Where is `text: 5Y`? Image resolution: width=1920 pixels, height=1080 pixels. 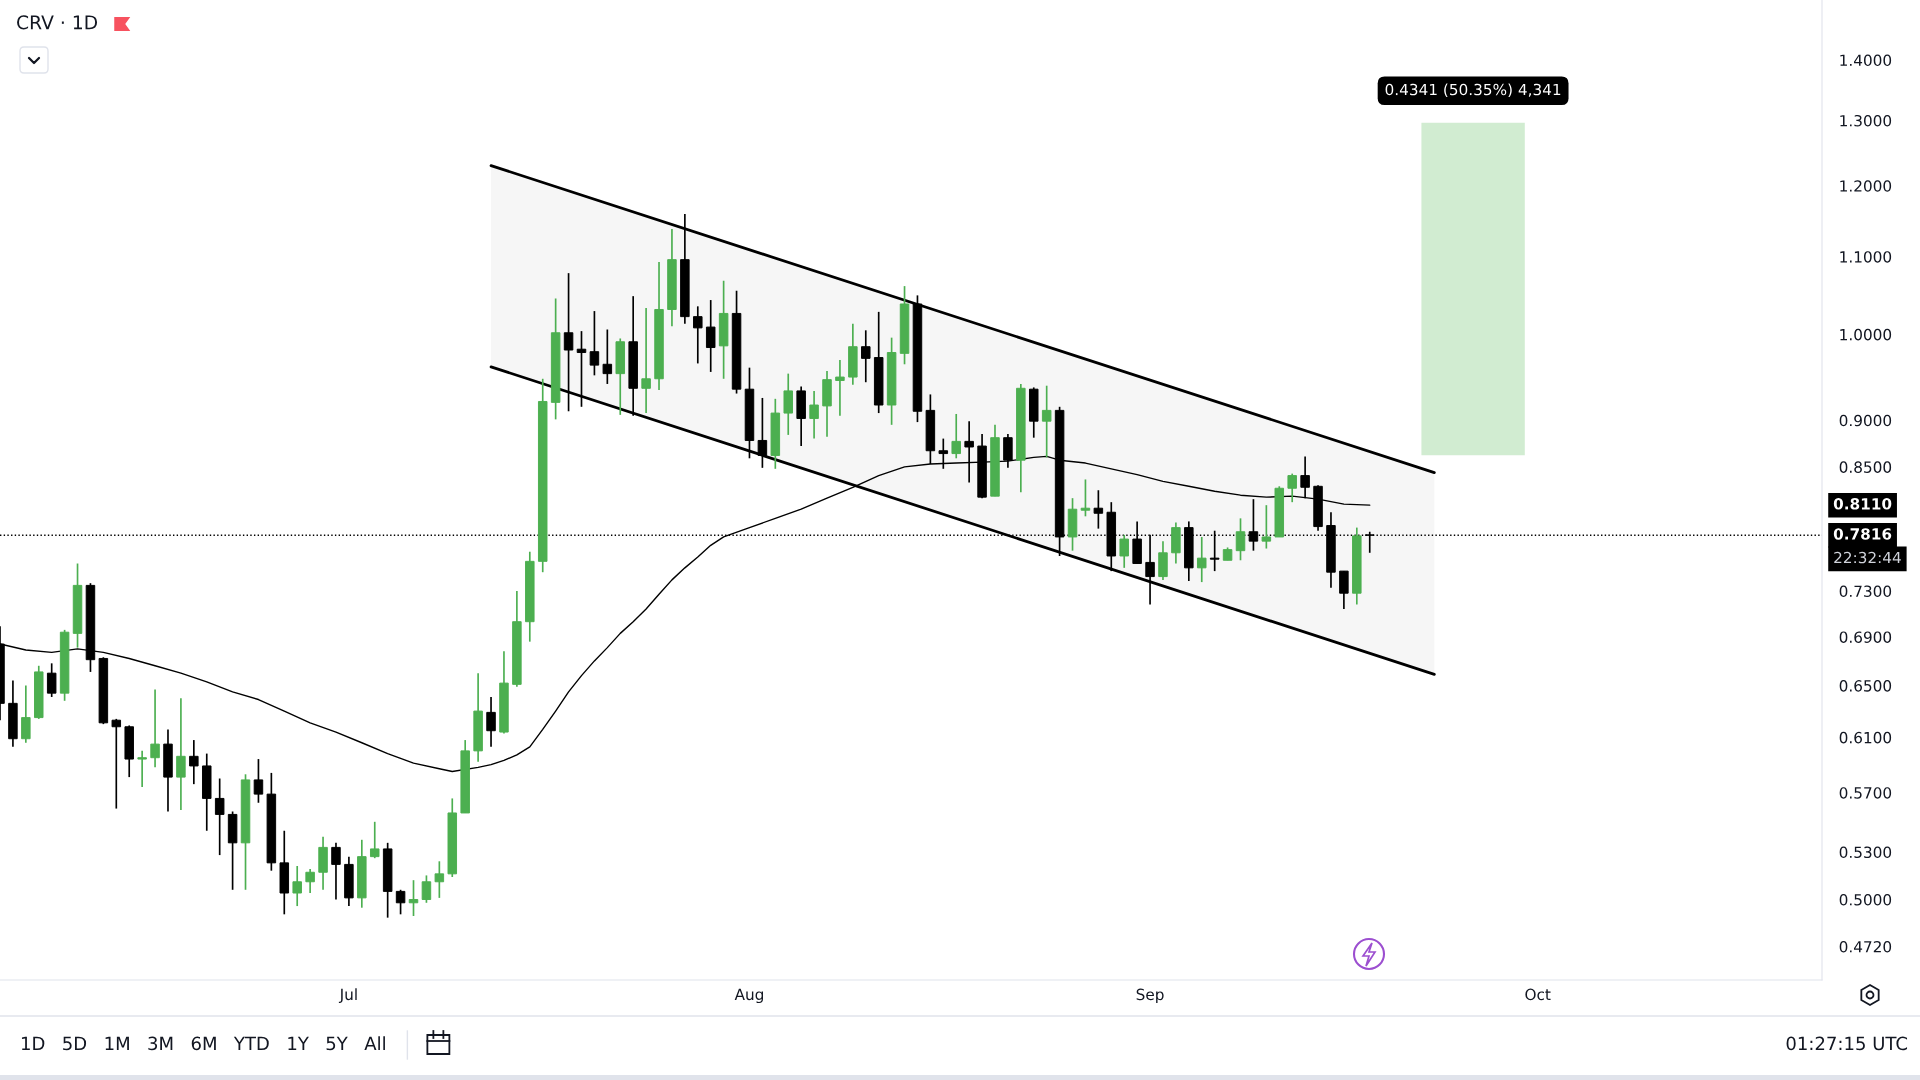
text: 5Y is located at coordinates (337, 1043).